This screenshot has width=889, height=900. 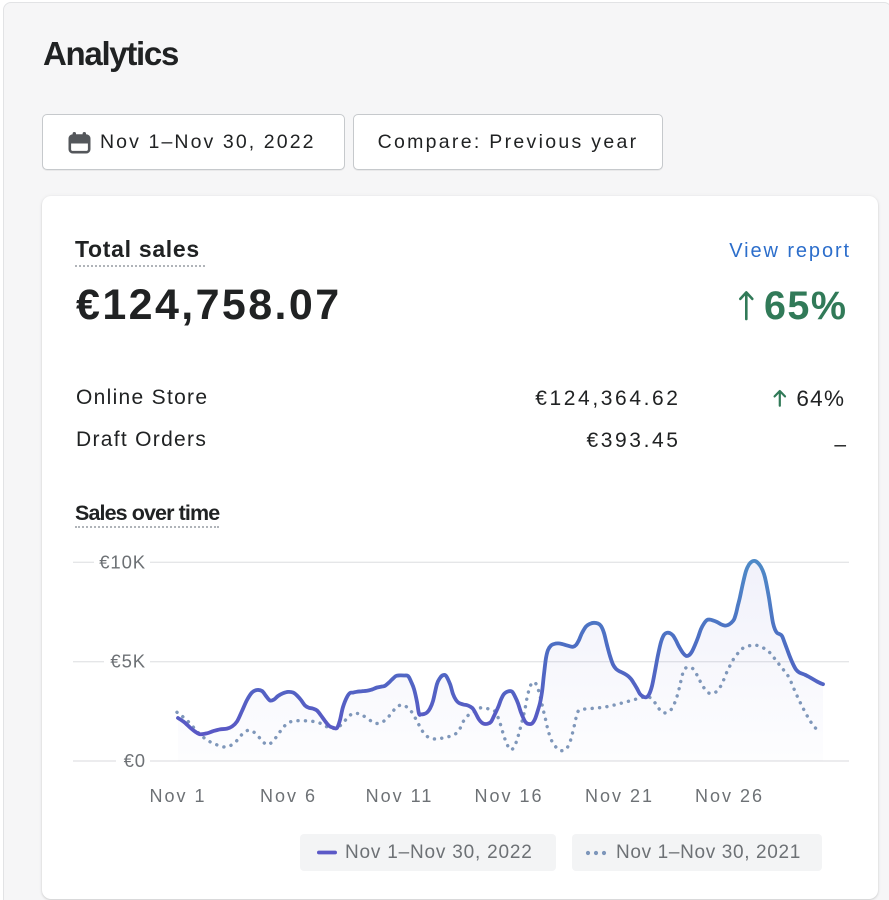 I want to click on svg-text: Nov 11, so click(x=400, y=796).